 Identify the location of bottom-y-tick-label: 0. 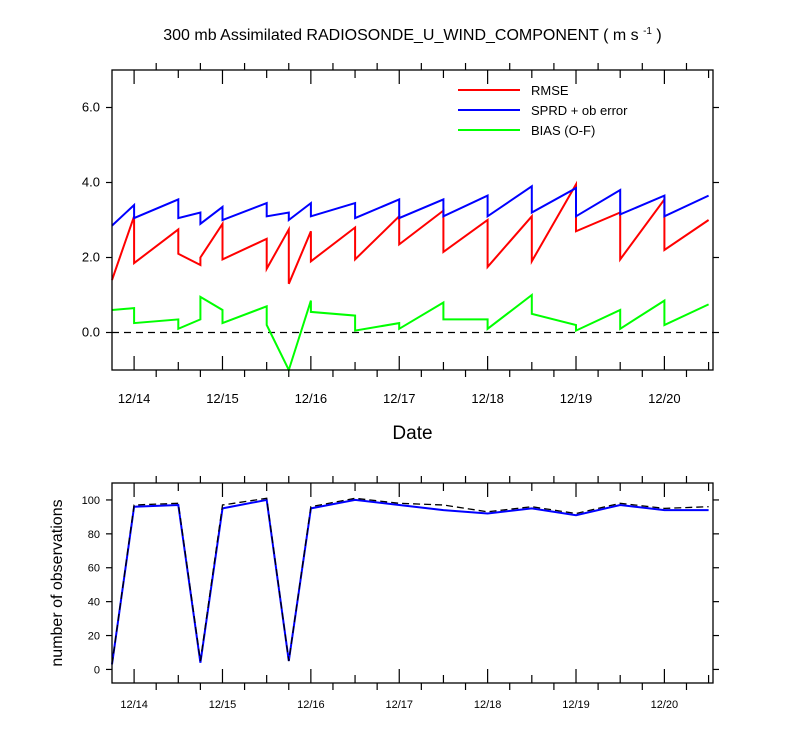
(97, 670).